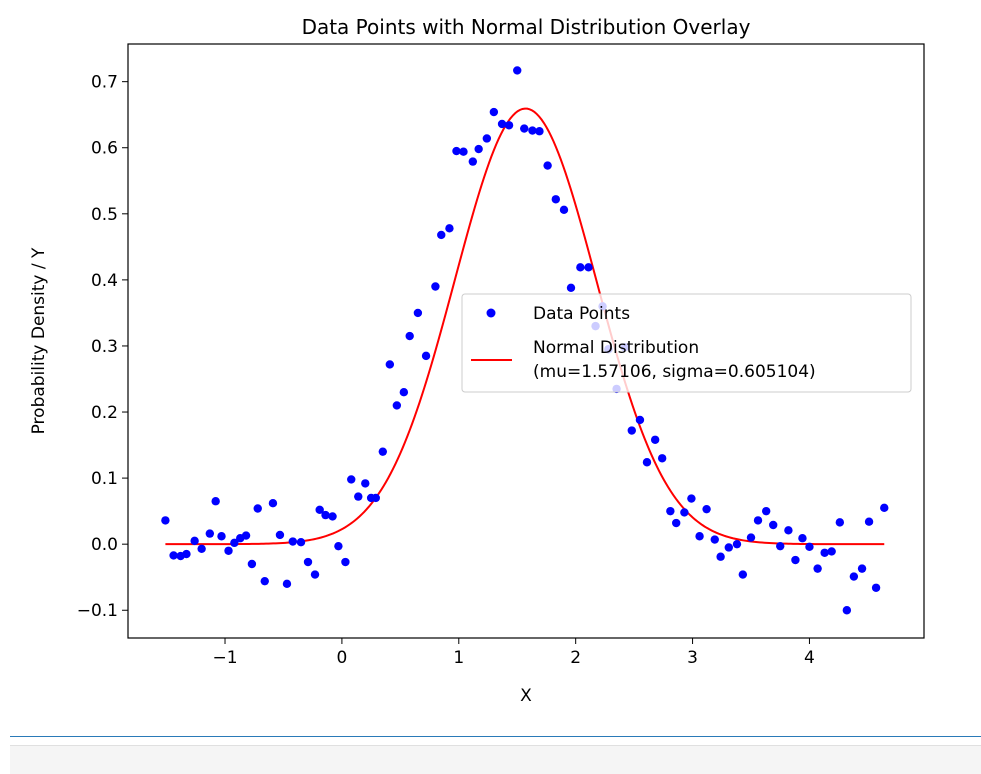 The height and width of the screenshot is (774, 981). I want to click on x-axis-ticks: −1 0 1 2 3 4, so click(513, 653).